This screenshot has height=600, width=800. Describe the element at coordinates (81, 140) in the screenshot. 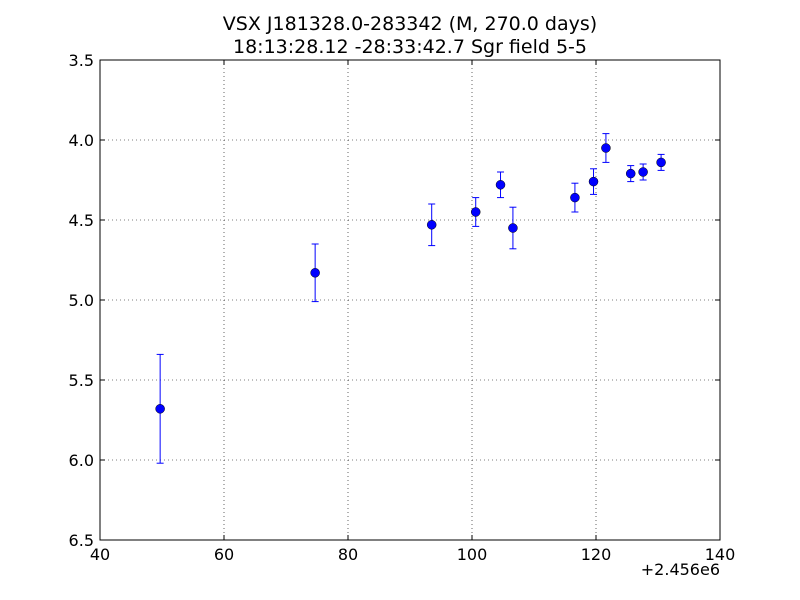

I see `y-tick-label: 4.0` at that location.